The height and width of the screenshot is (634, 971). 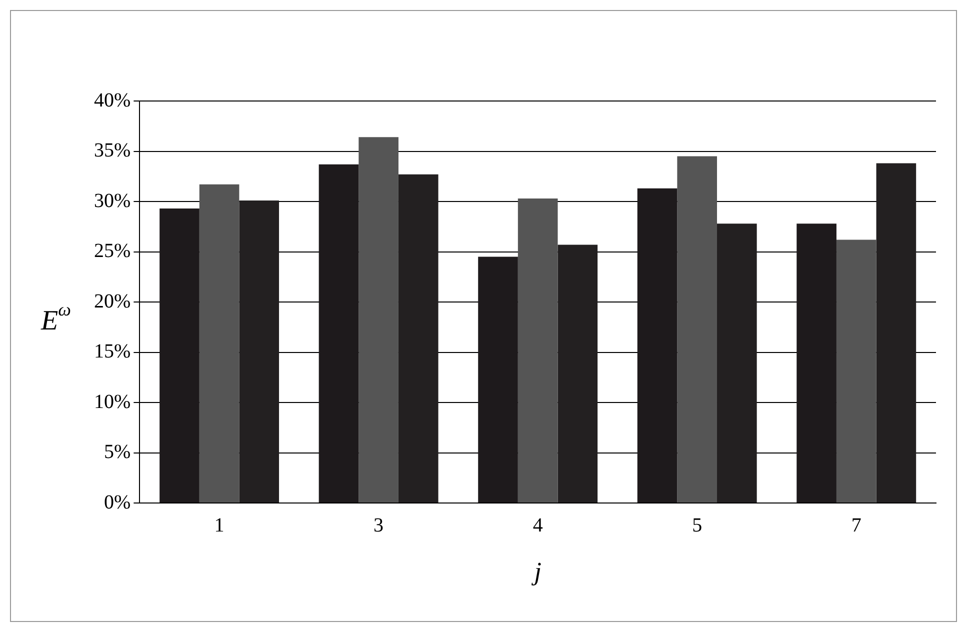 I want to click on y-tick-label: 20%, so click(x=112, y=301).